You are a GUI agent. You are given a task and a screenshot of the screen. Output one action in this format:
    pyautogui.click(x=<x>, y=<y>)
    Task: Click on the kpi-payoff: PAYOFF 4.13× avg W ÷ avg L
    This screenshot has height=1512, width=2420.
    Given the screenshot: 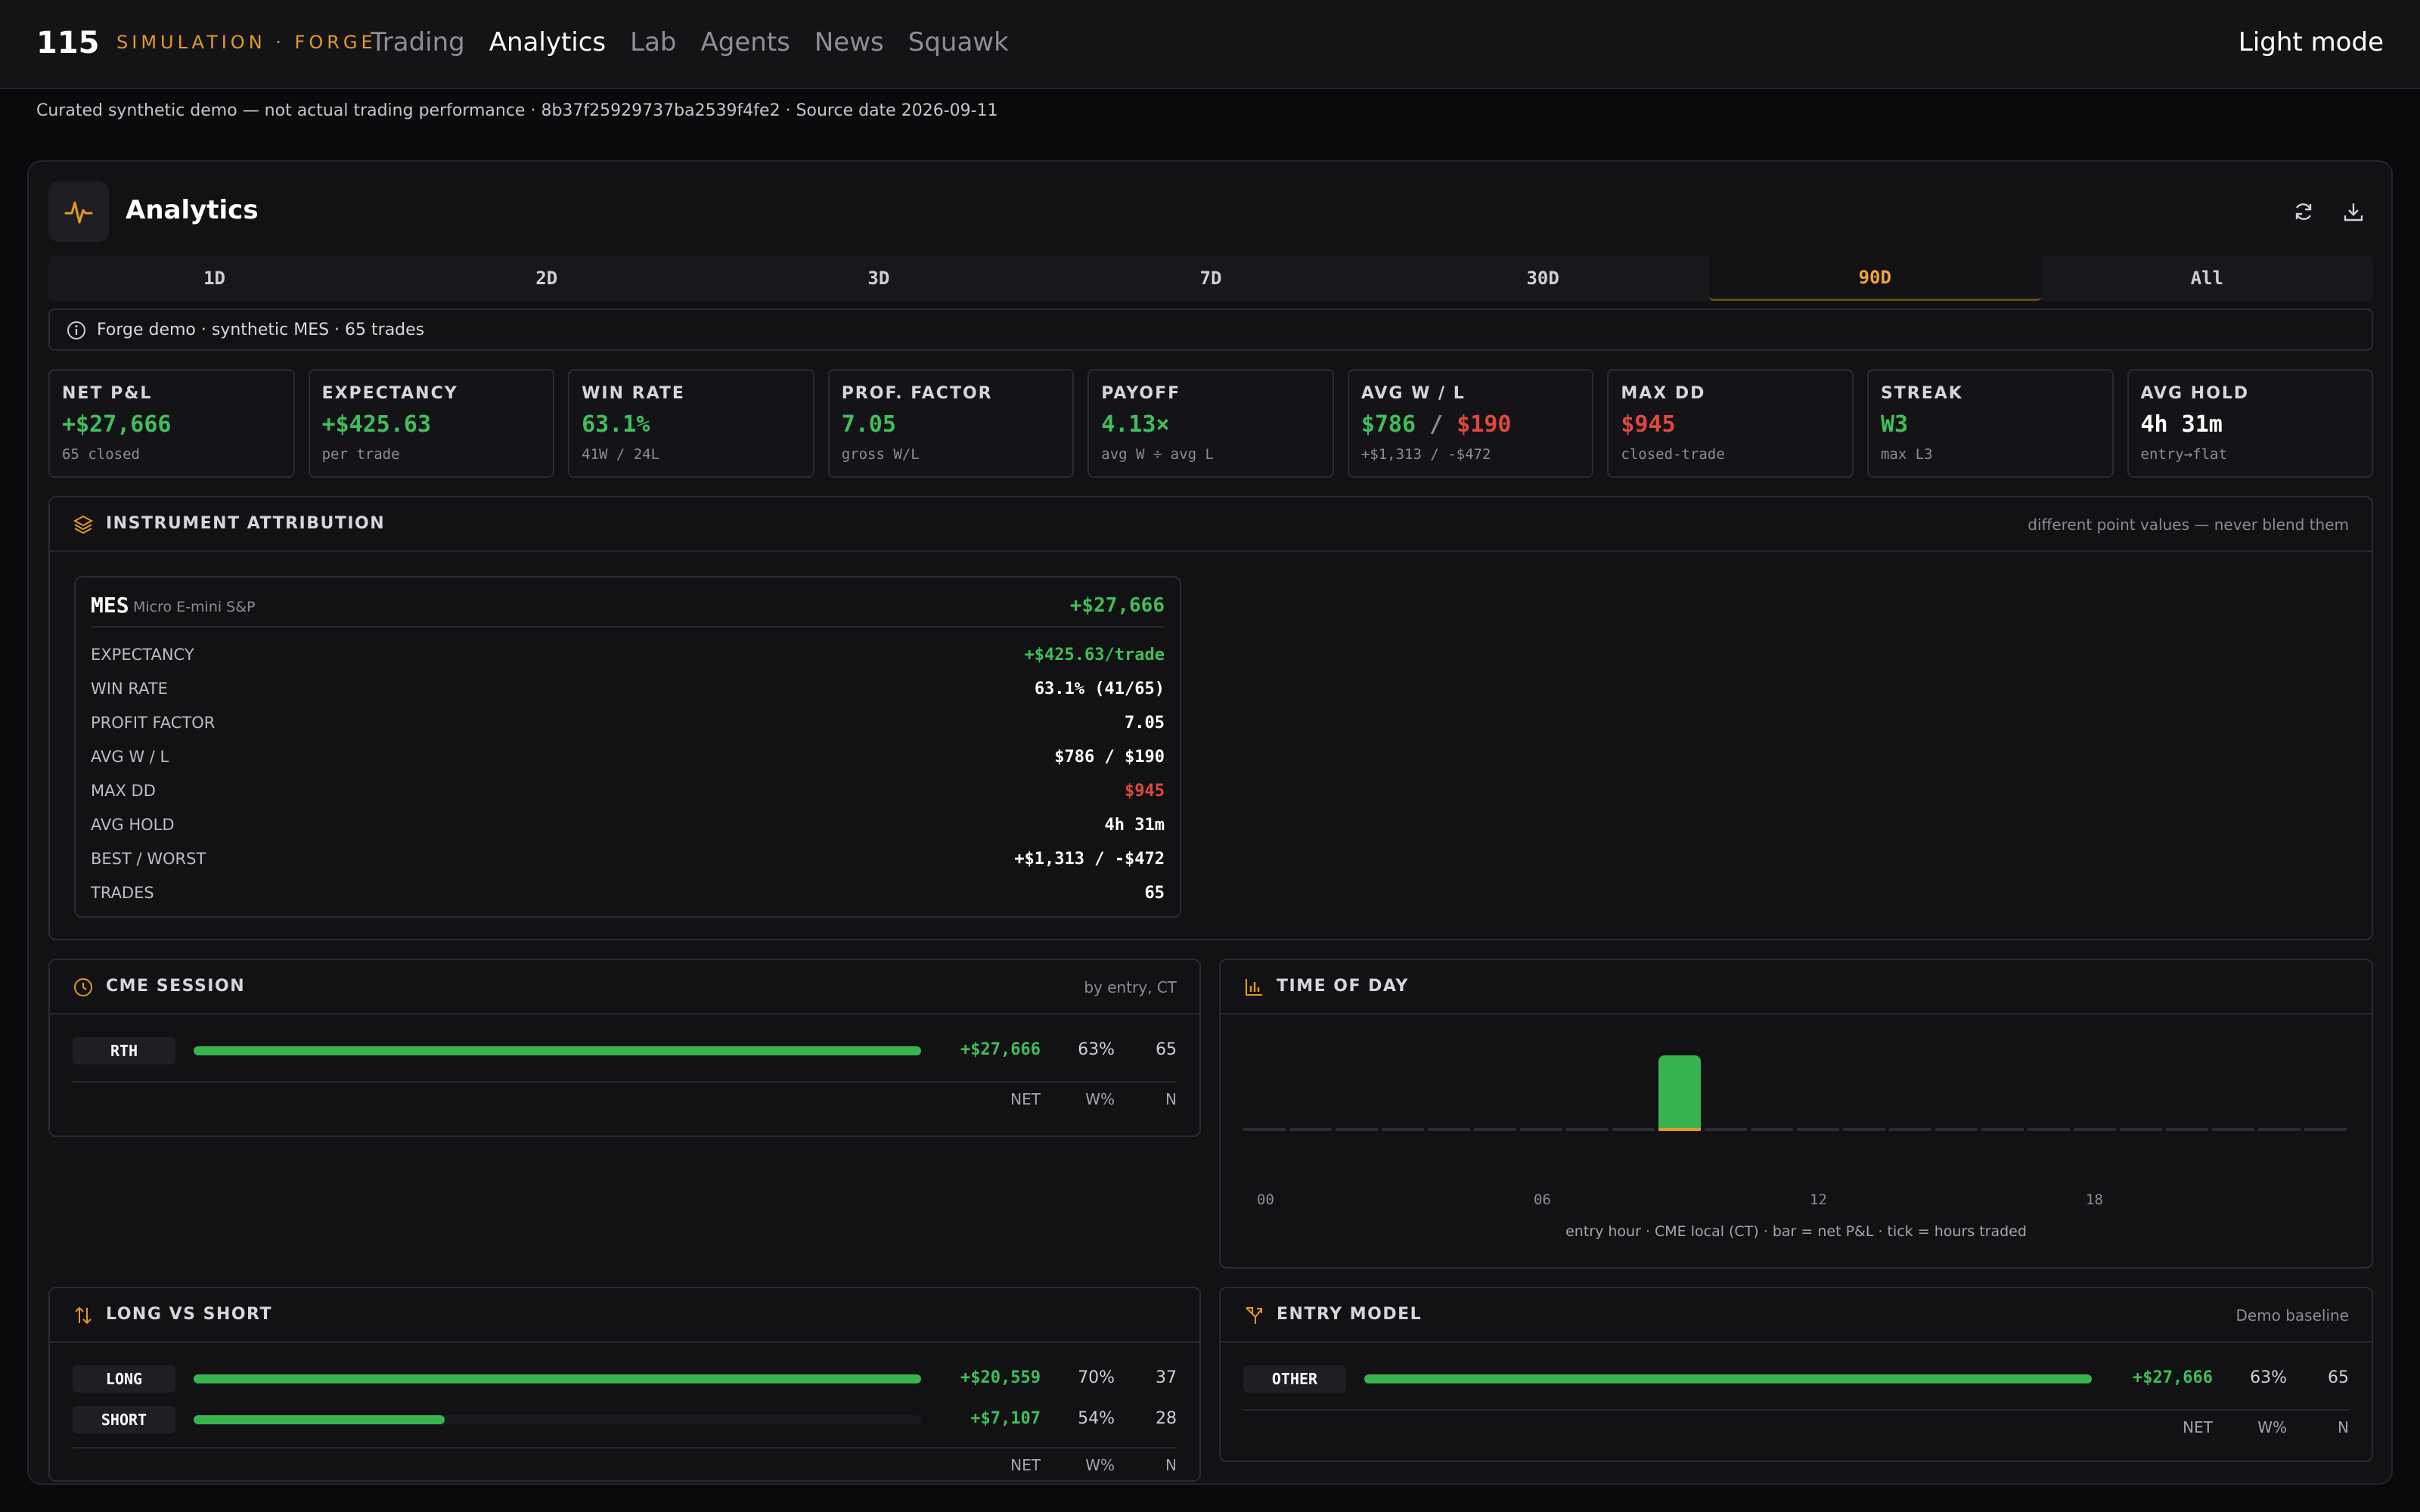 What is the action you would take?
    pyautogui.click(x=1210, y=424)
    